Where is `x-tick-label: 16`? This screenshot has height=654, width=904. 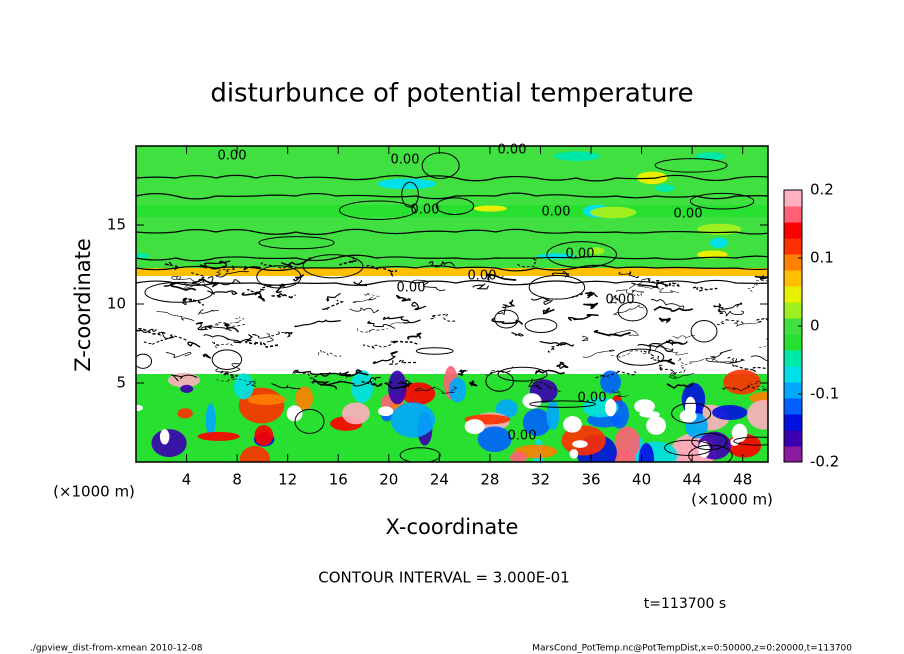
x-tick-label: 16 is located at coordinates (338, 480).